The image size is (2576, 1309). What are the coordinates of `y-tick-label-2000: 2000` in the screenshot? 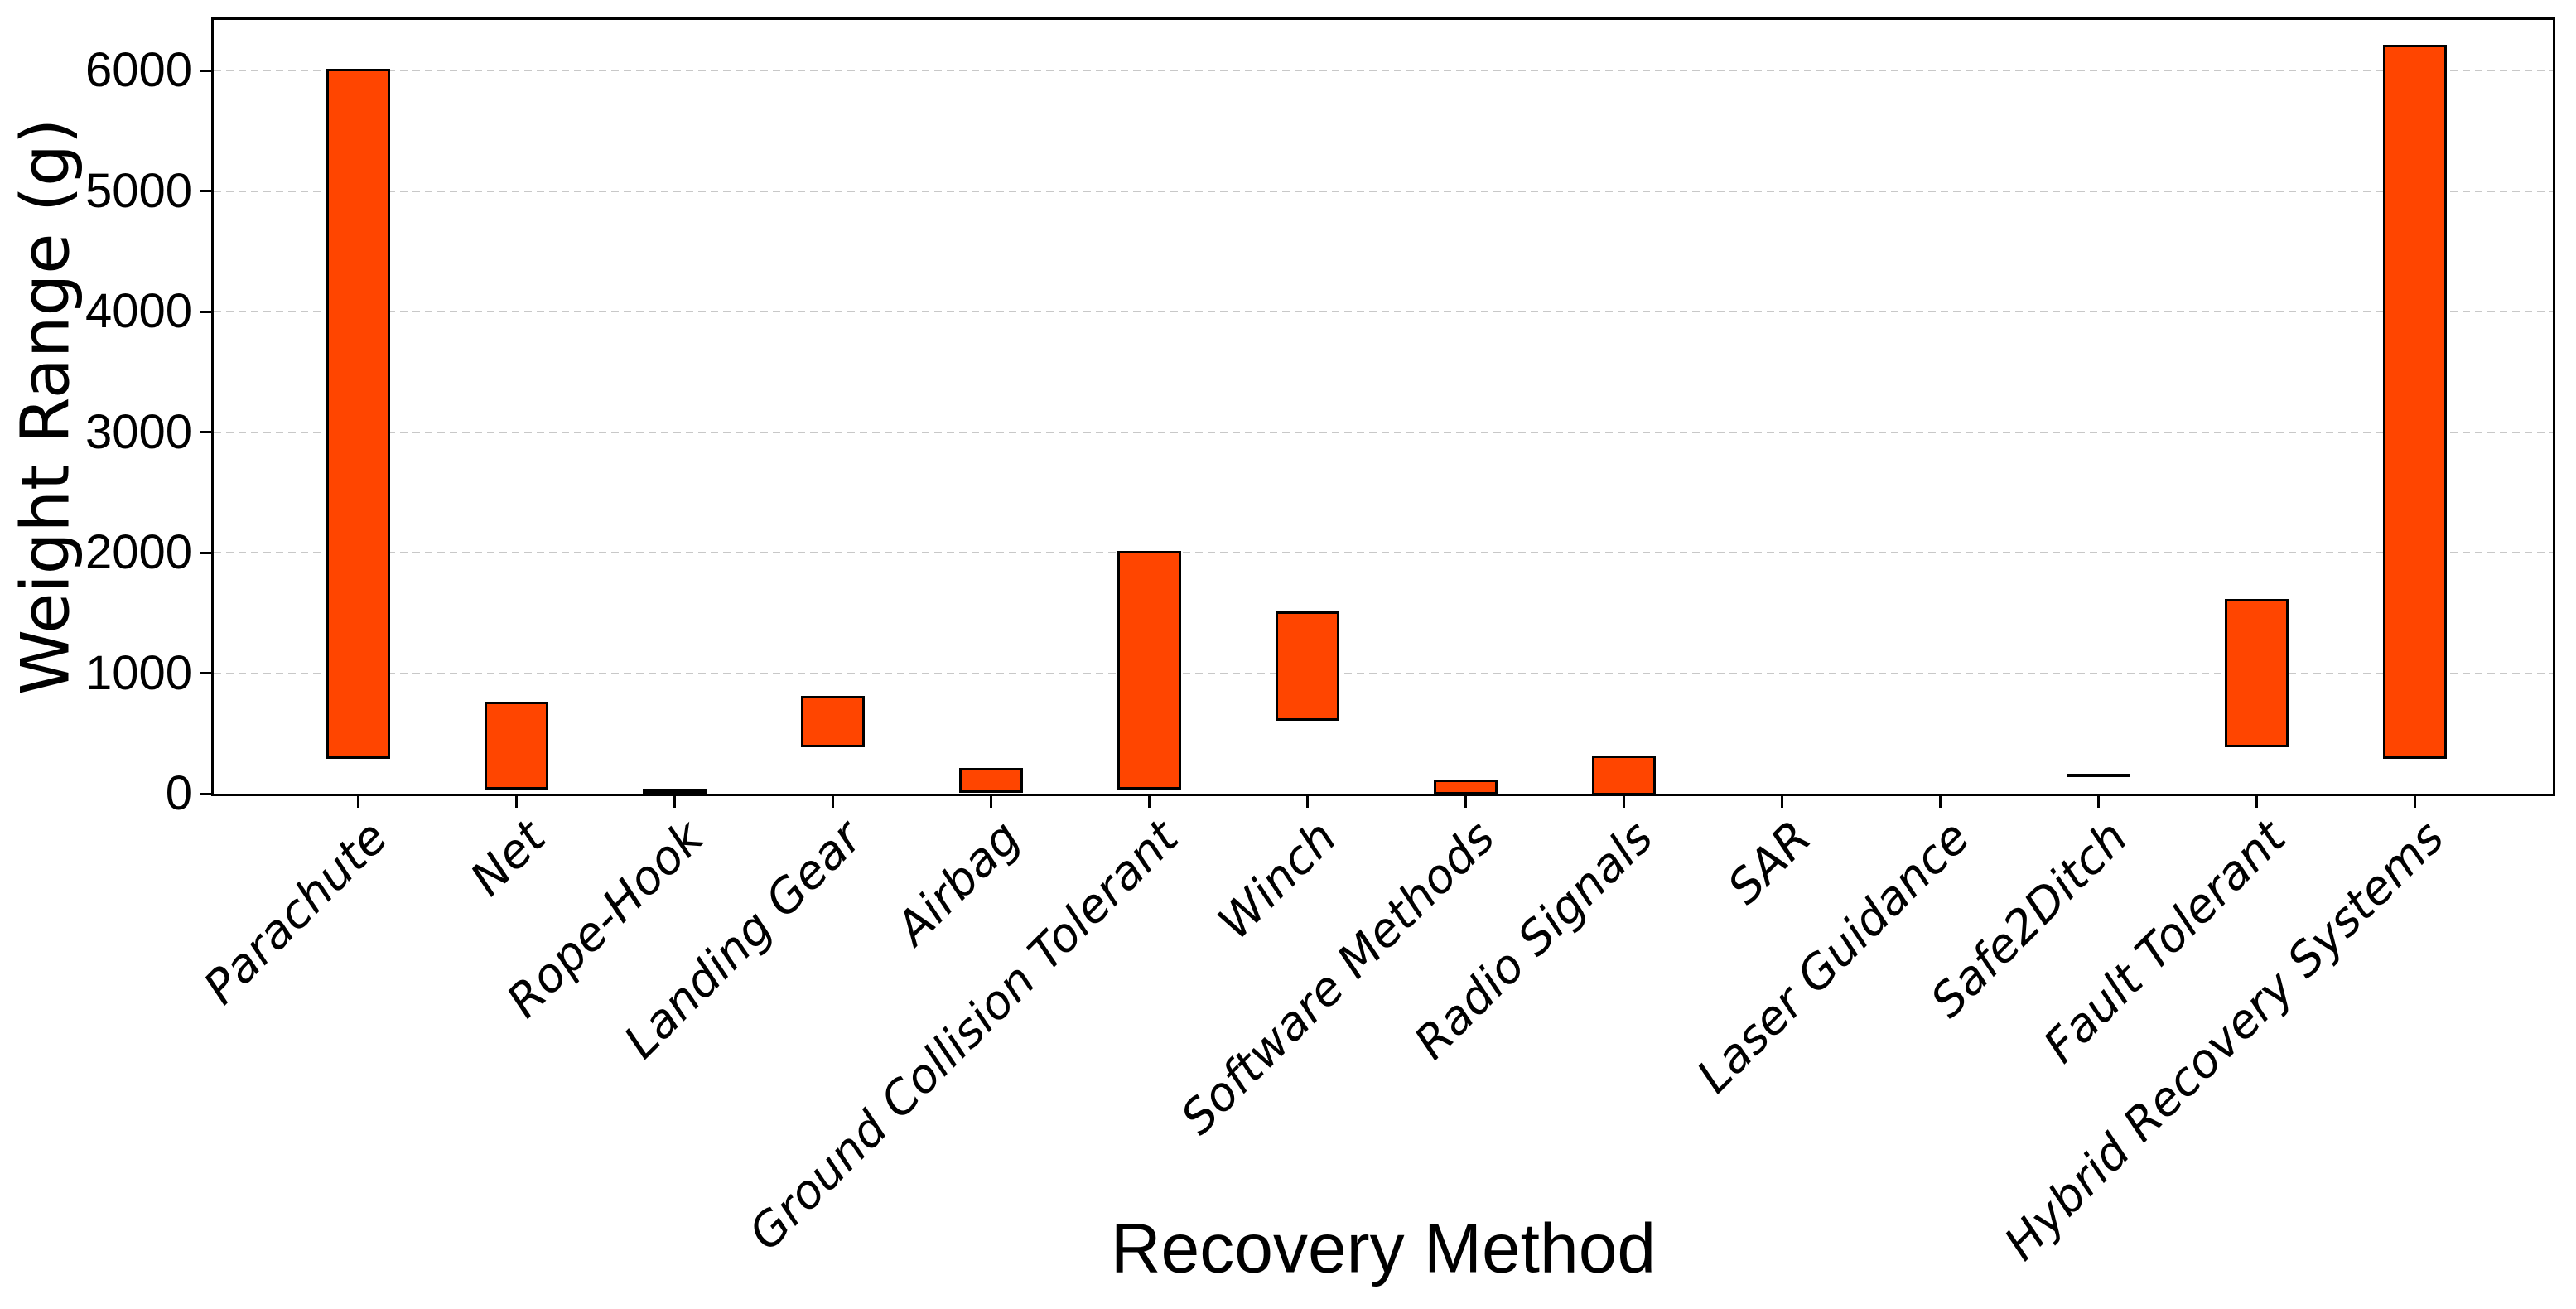 It's located at (138, 552).